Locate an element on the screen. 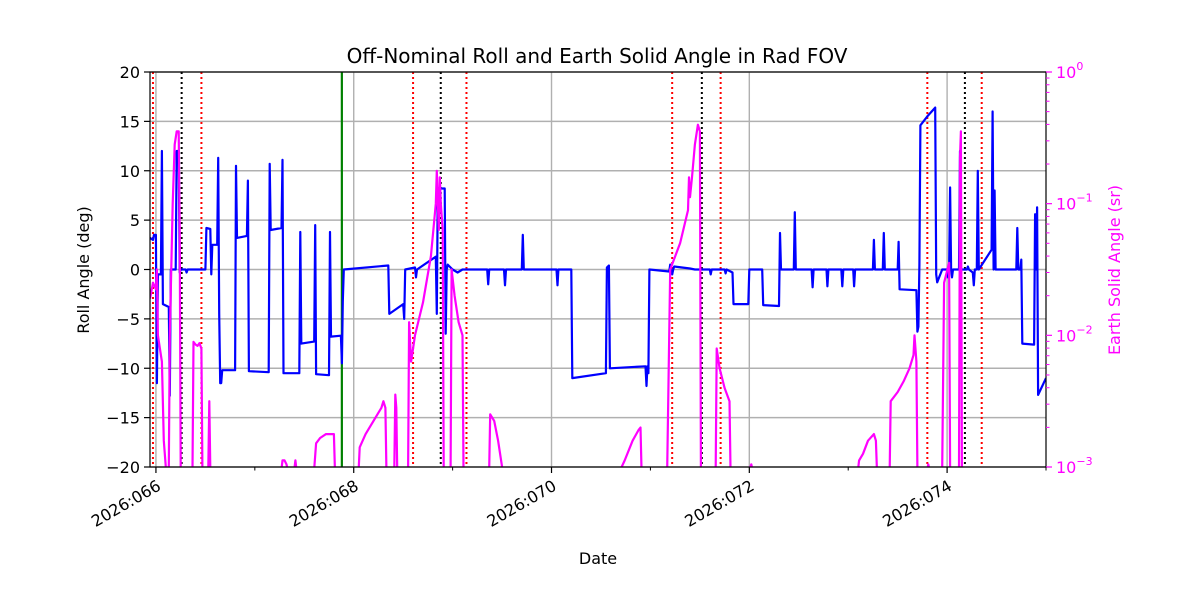 The image size is (1200, 600). y-axis-label: Roll Angle (deg) is located at coordinates (83, 269).